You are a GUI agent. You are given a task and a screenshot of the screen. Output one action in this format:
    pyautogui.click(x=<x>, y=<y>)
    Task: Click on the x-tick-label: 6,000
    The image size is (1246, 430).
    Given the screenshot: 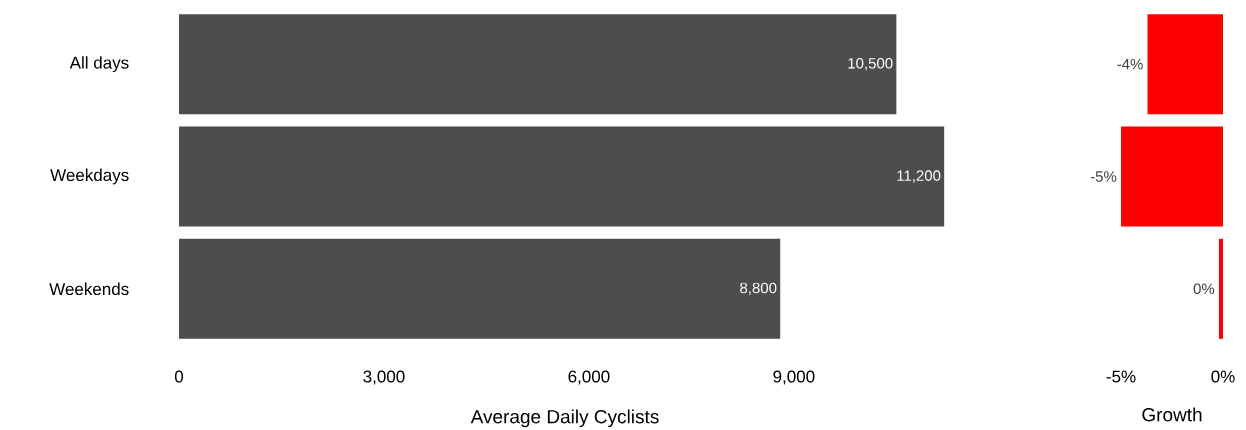 What is the action you would take?
    pyautogui.click(x=589, y=377)
    